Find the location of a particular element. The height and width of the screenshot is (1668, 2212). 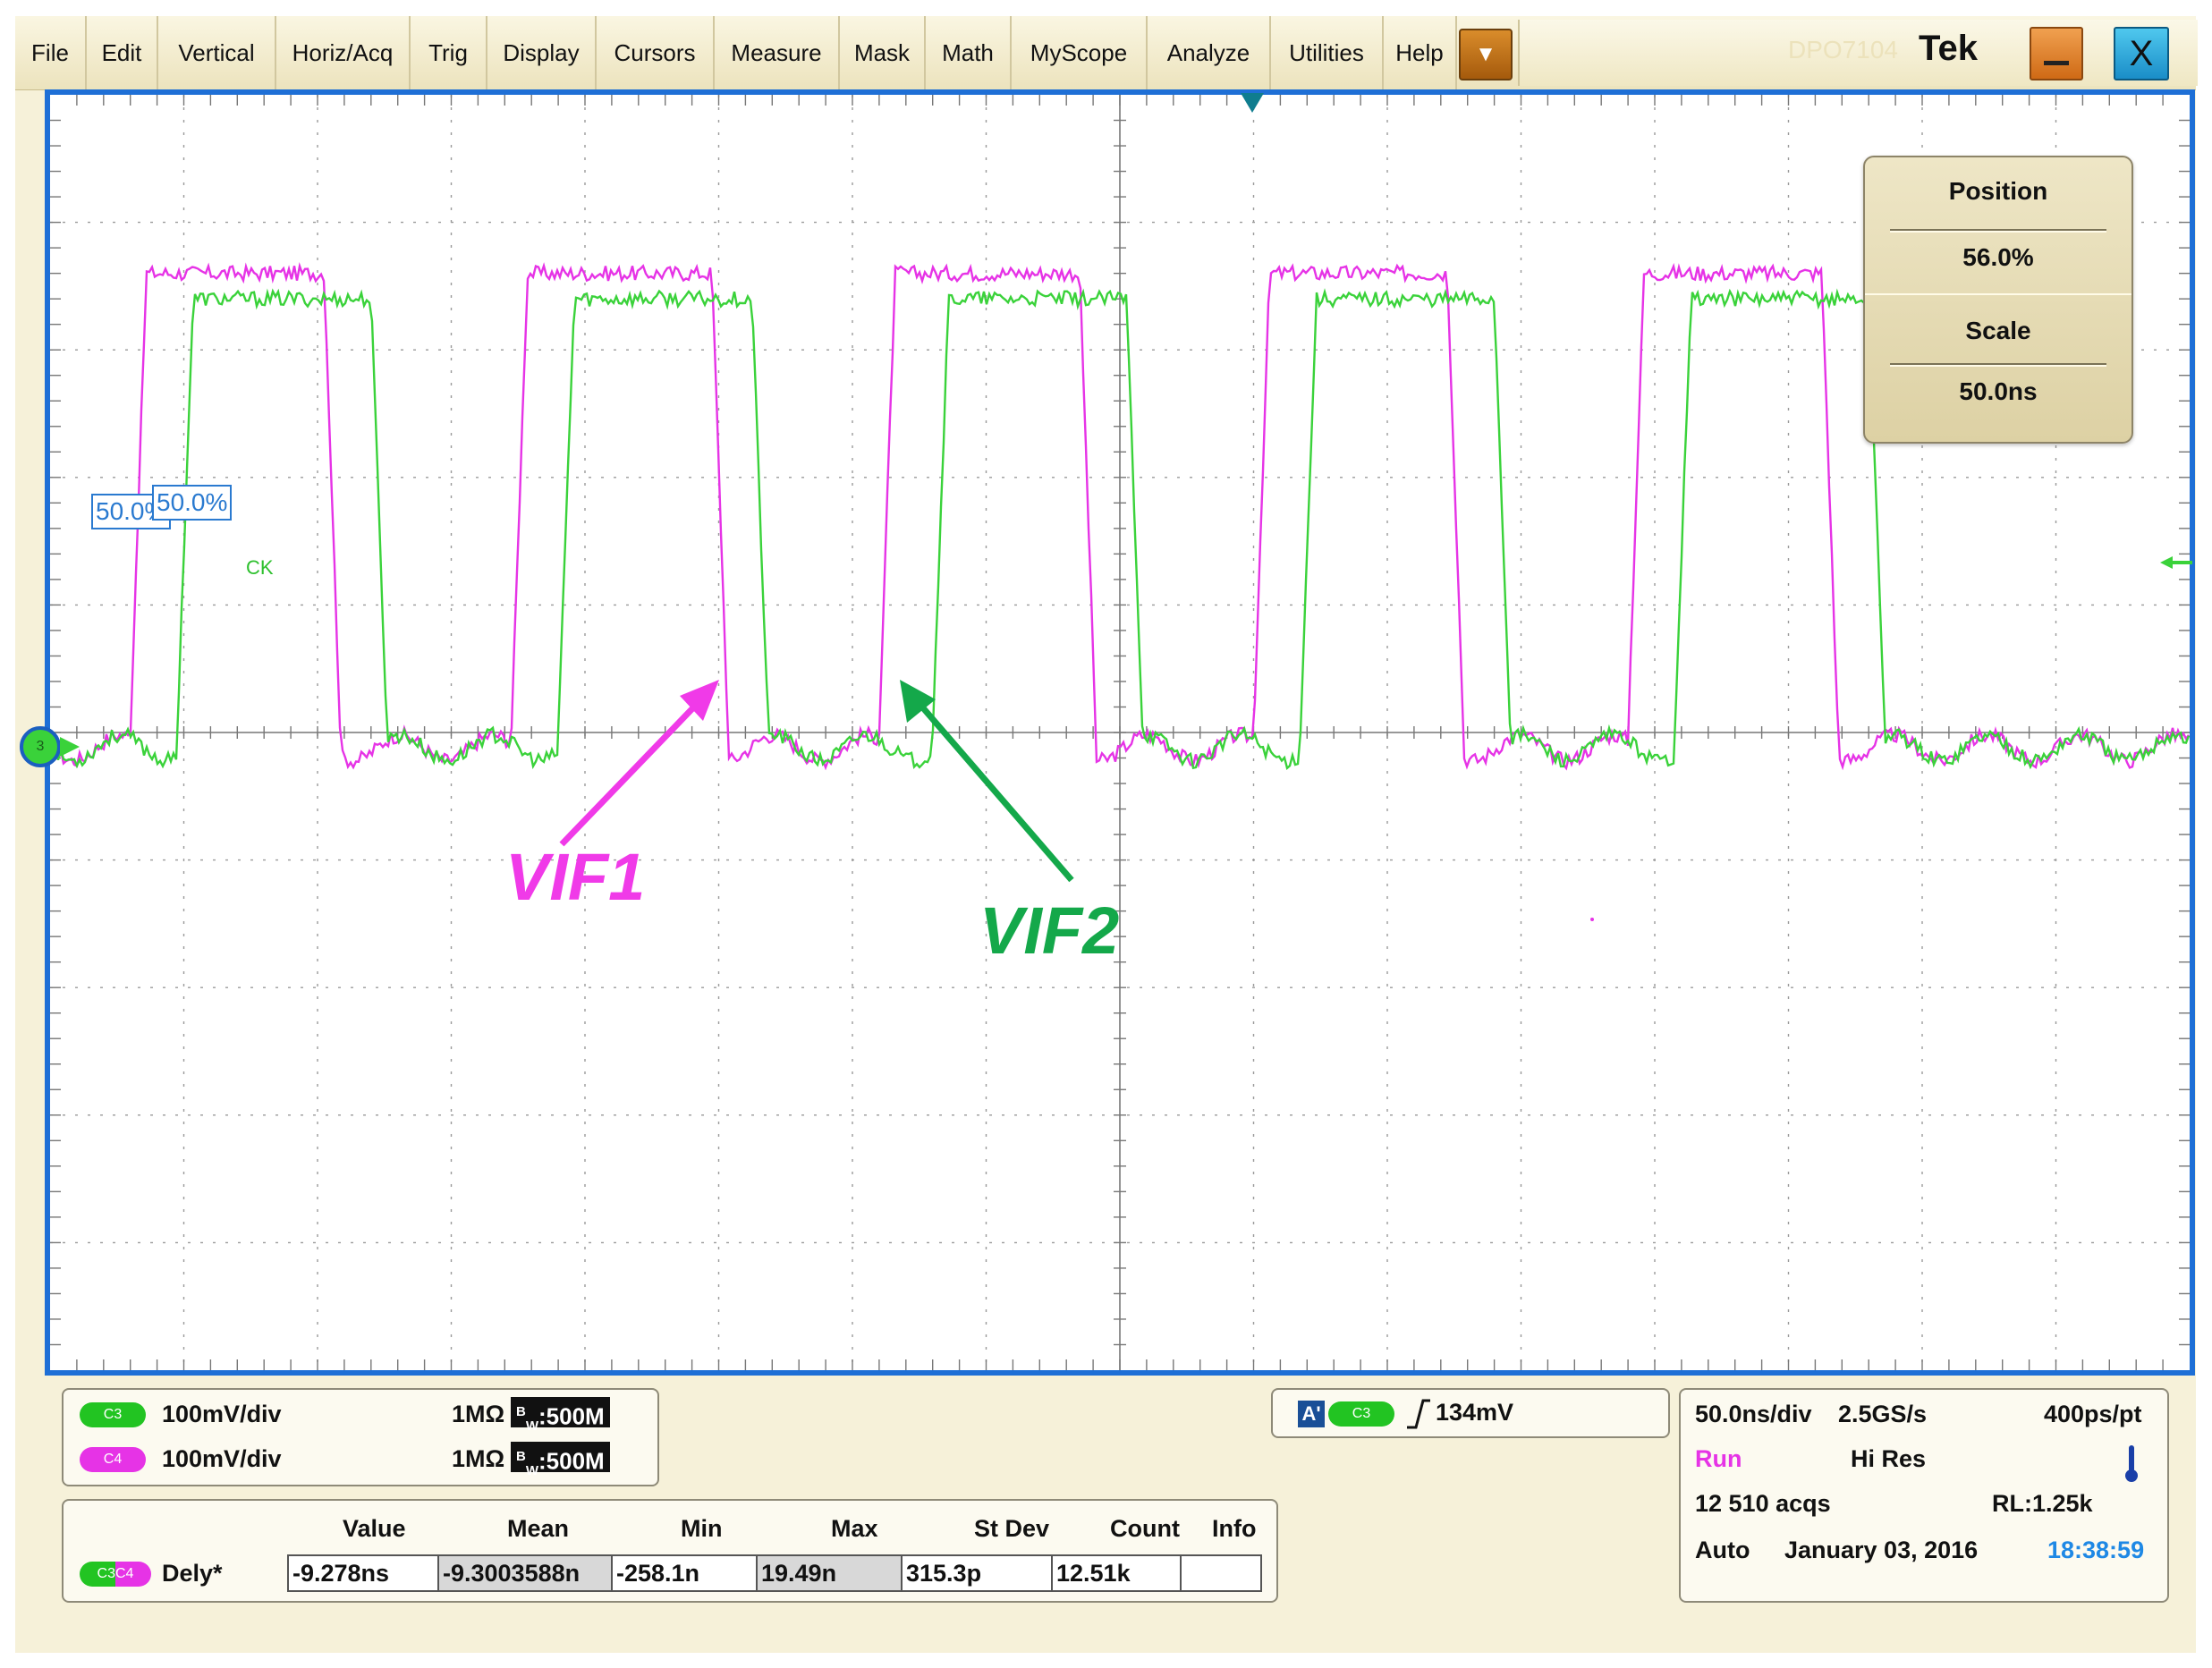

scale-value: 50.0ns is located at coordinates (1999, 391).